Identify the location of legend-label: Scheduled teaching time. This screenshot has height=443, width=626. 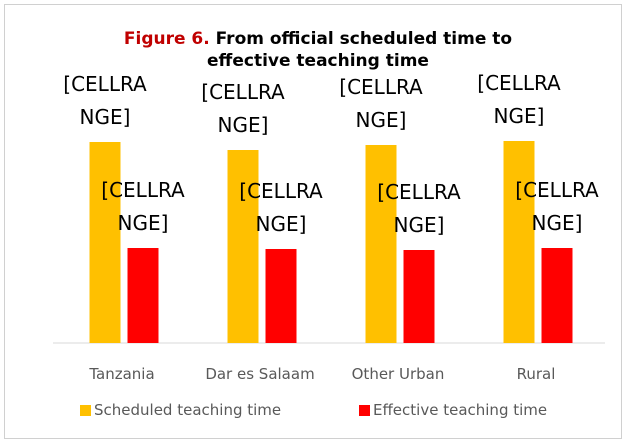
(188, 410).